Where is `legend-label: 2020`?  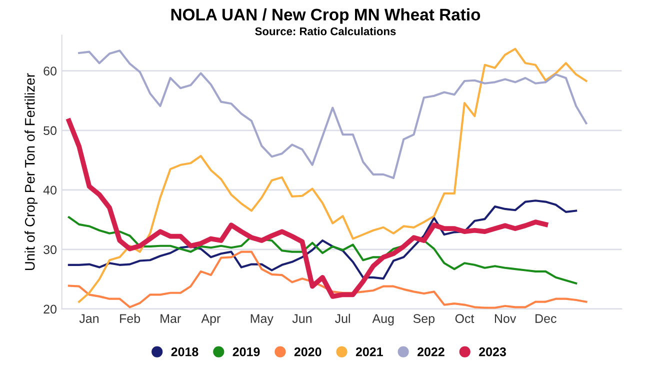
legend-label: 2020 is located at coordinates (308, 351).